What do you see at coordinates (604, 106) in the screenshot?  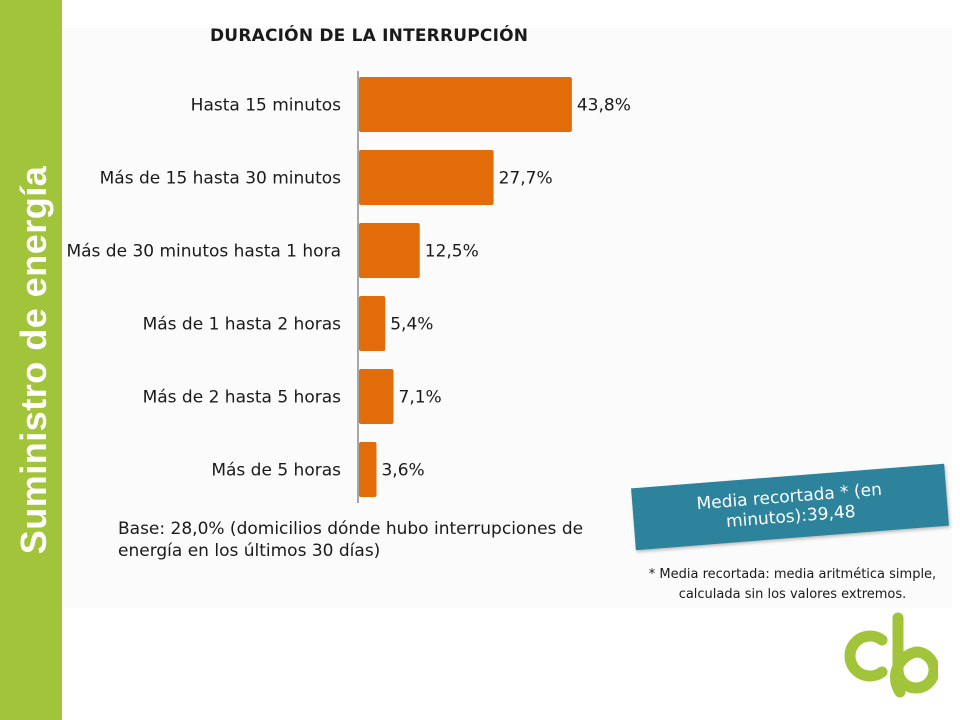 I see `value-label-0: 43,8%` at bounding box center [604, 106].